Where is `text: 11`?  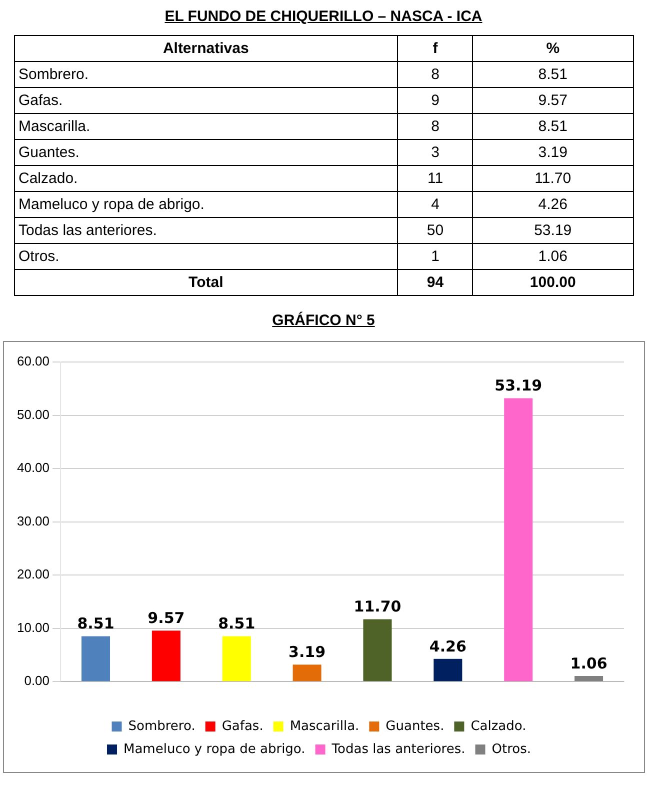
text: 11 is located at coordinates (435, 179).